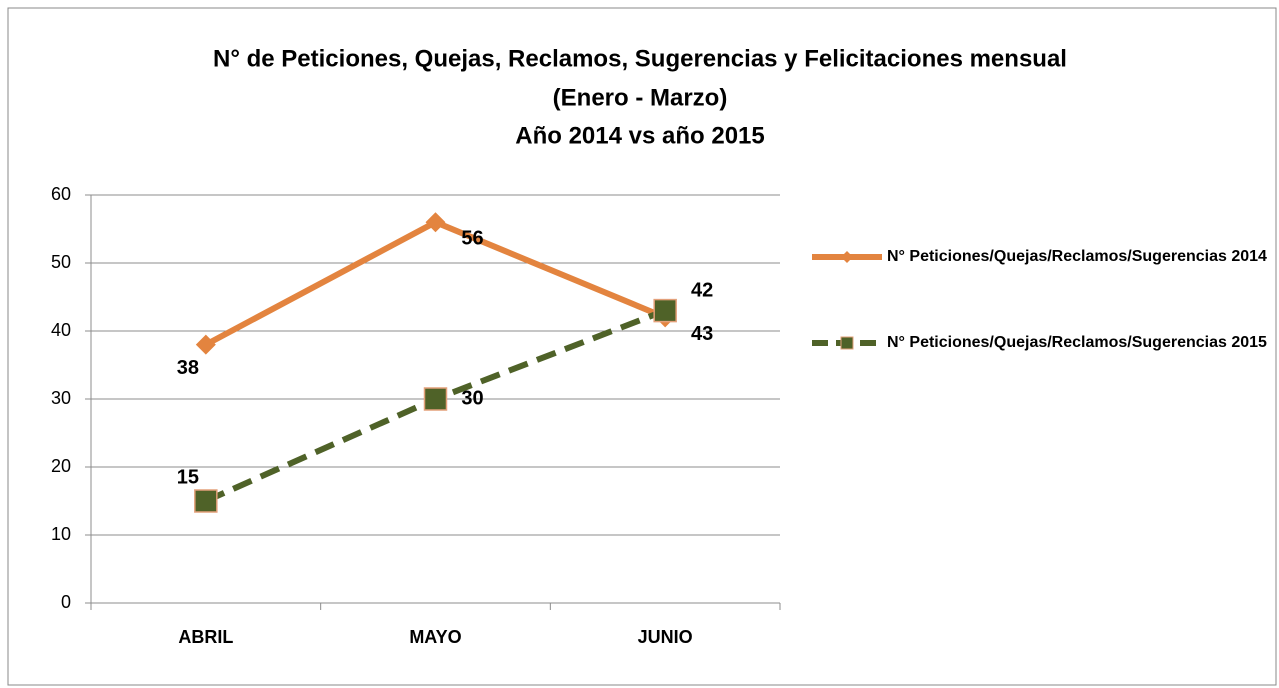 The width and height of the screenshot is (1279, 688). What do you see at coordinates (61, 466) in the screenshot?
I see `y-tick-label: 20` at bounding box center [61, 466].